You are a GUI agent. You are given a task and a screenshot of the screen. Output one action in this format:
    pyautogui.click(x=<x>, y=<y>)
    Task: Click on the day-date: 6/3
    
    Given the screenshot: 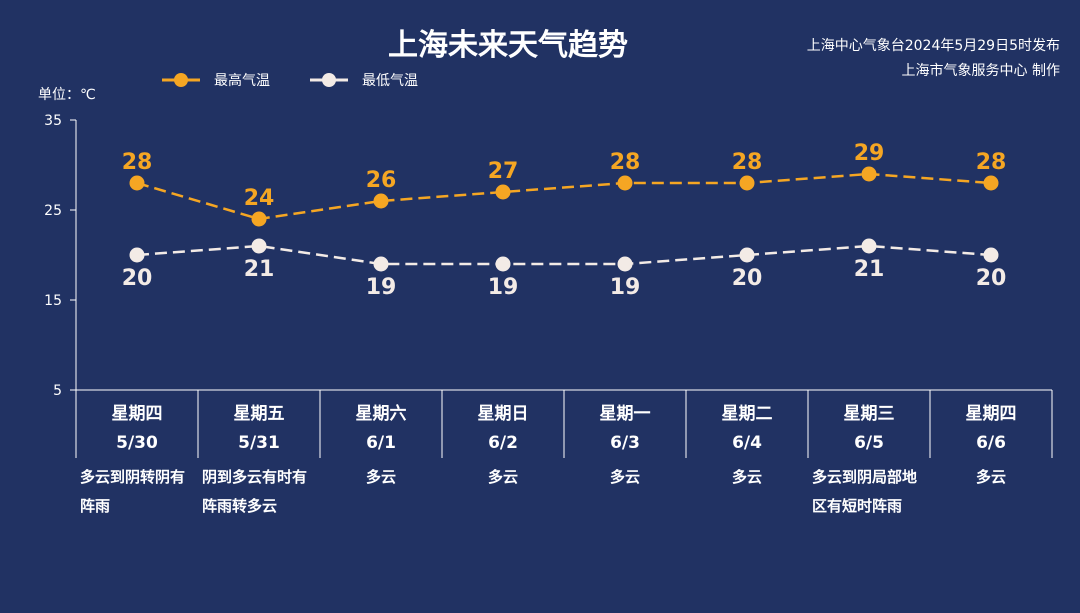 What is the action you would take?
    pyautogui.click(x=625, y=443)
    